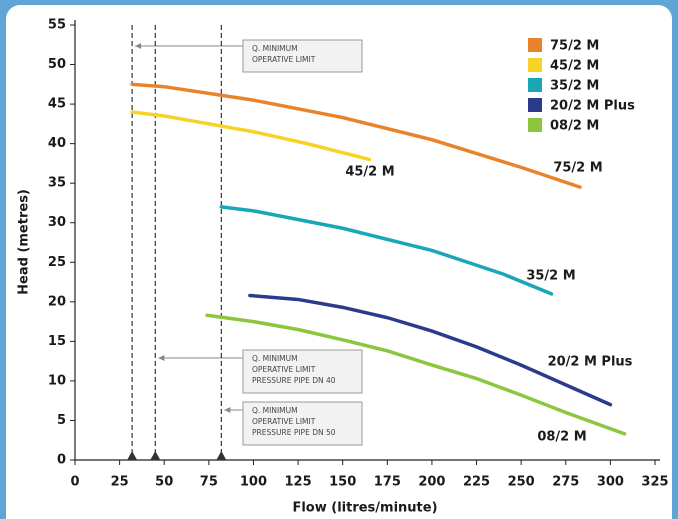 This screenshot has width=678, height=519. Describe the element at coordinates (550, 276) in the screenshot. I see `series-end-label: 35/2 M` at that location.